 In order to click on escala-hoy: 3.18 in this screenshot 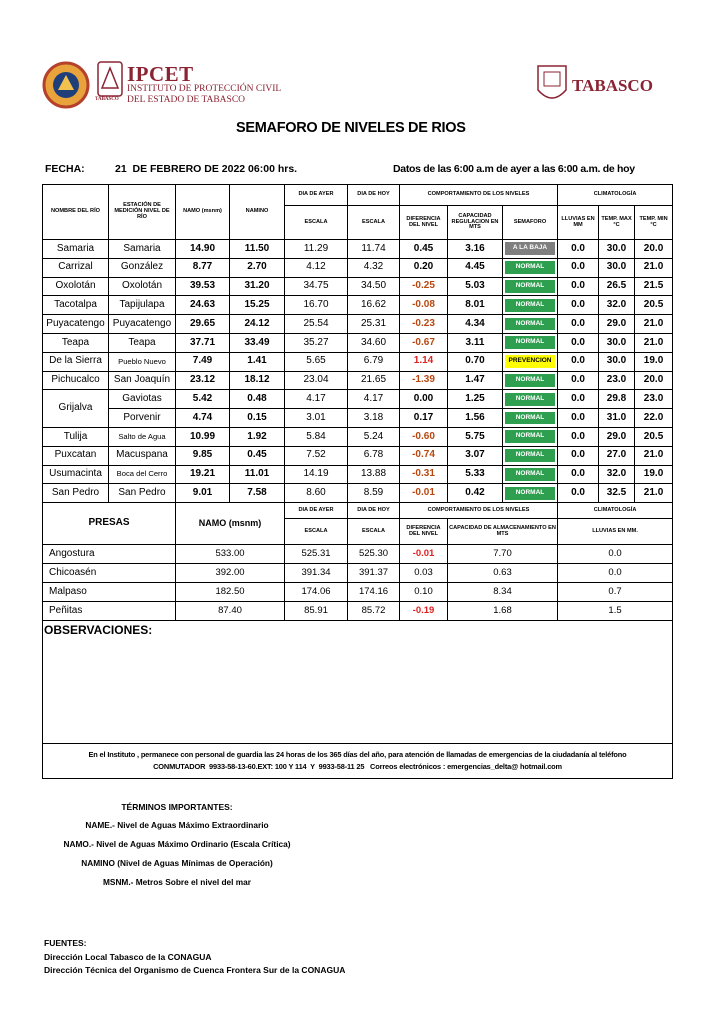, I will do `click(373, 418)`.